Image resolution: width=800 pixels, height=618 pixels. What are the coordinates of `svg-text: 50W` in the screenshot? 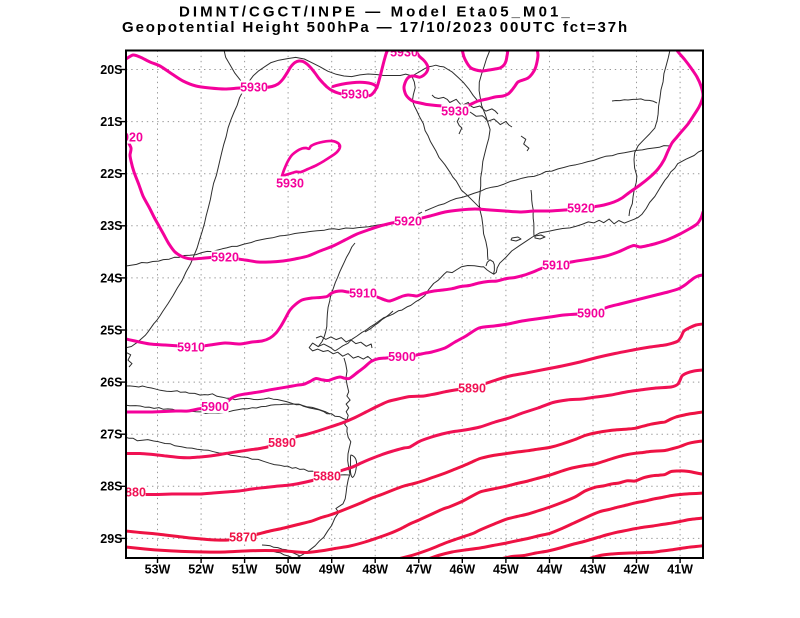 It's located at (288, 570).